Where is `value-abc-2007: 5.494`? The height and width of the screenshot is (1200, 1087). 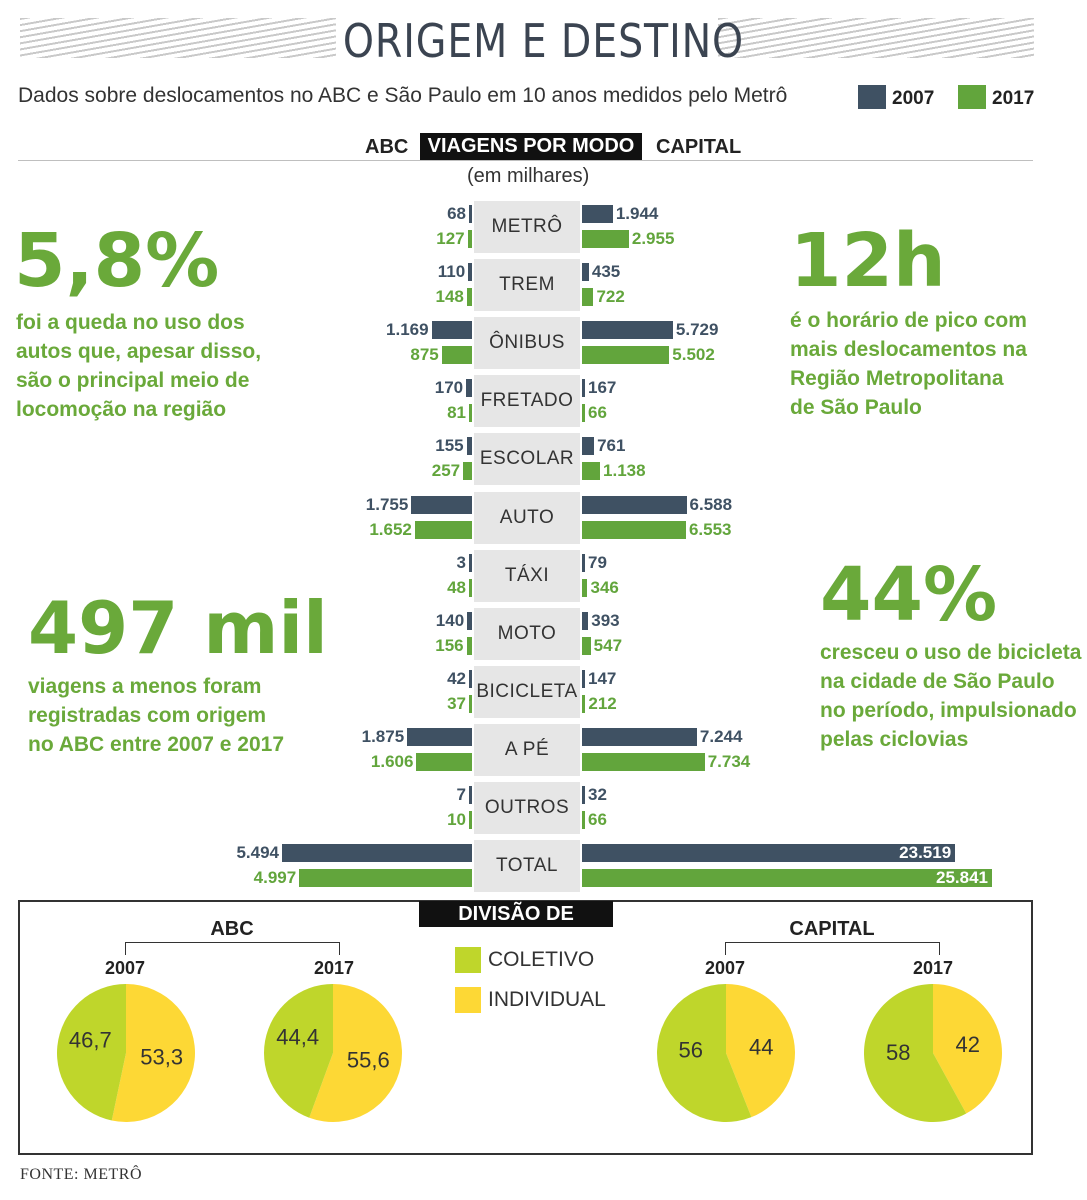
value-abc-2007: 5.494 is located at coordinates (257, 852).